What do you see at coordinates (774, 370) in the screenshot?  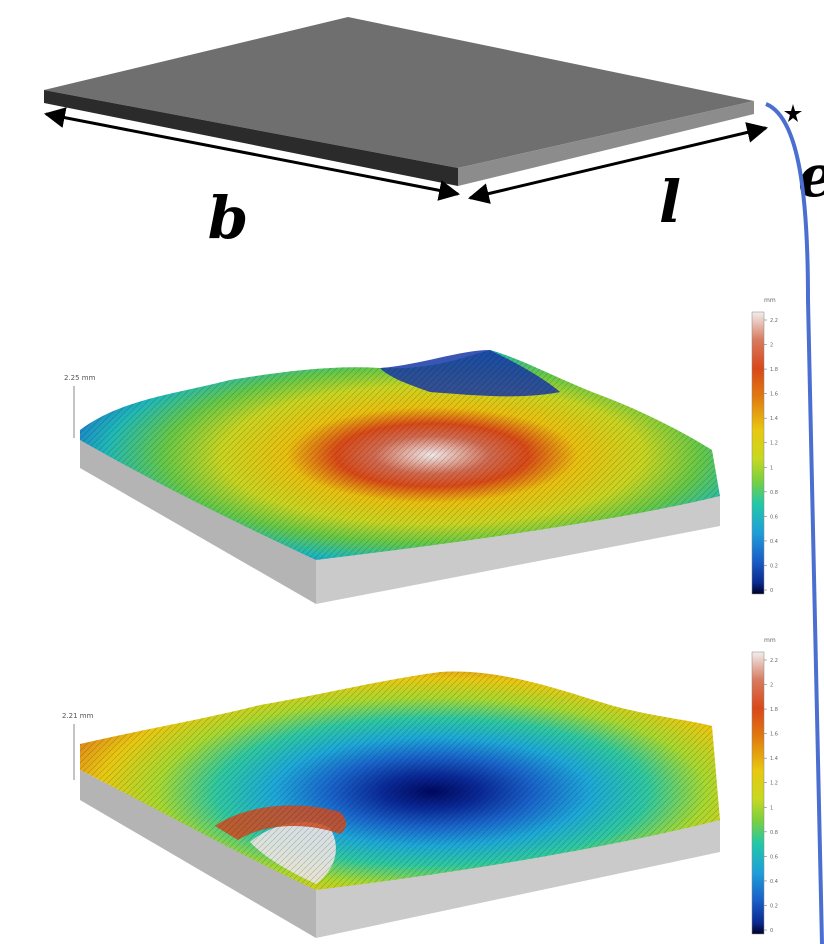 I see `surface-top-colorbar-tick-label: 1.8` at bounding box center [774, 370].